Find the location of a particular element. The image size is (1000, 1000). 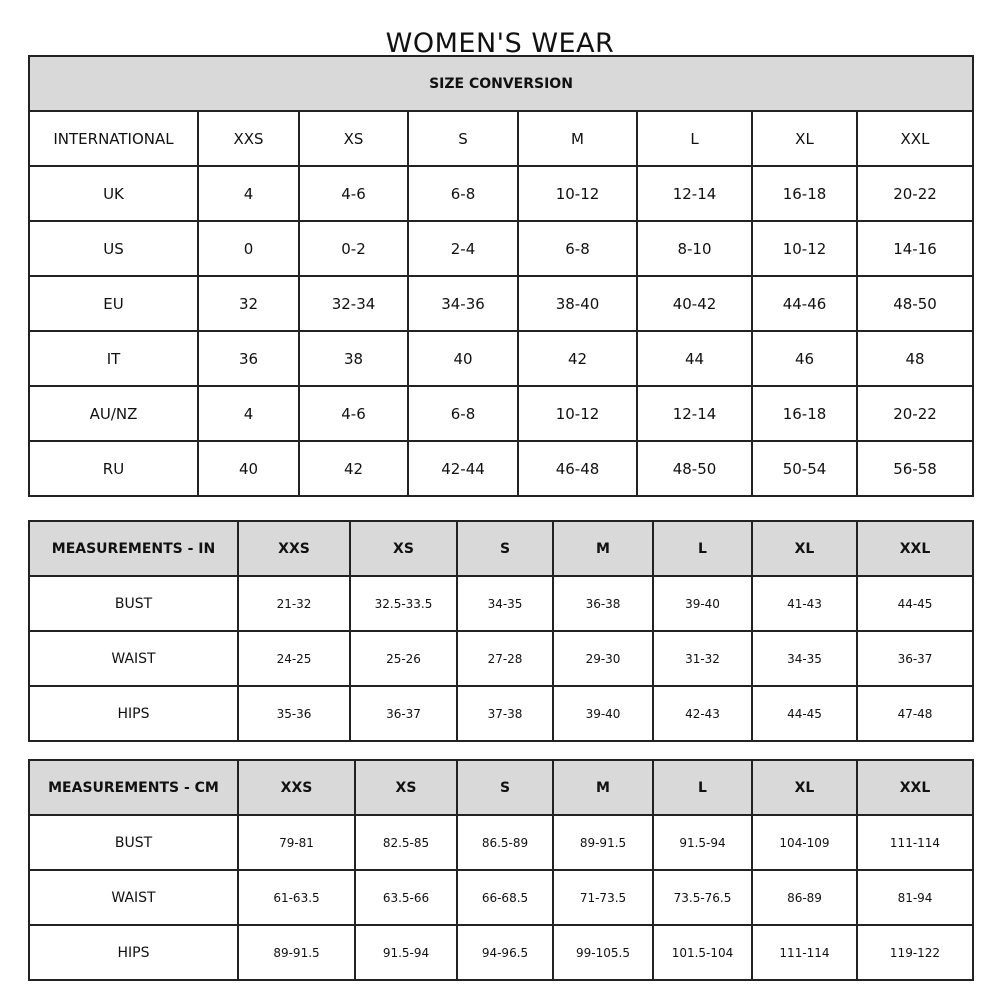

table-cell: 35-36 is located at coordinates (294, 713).